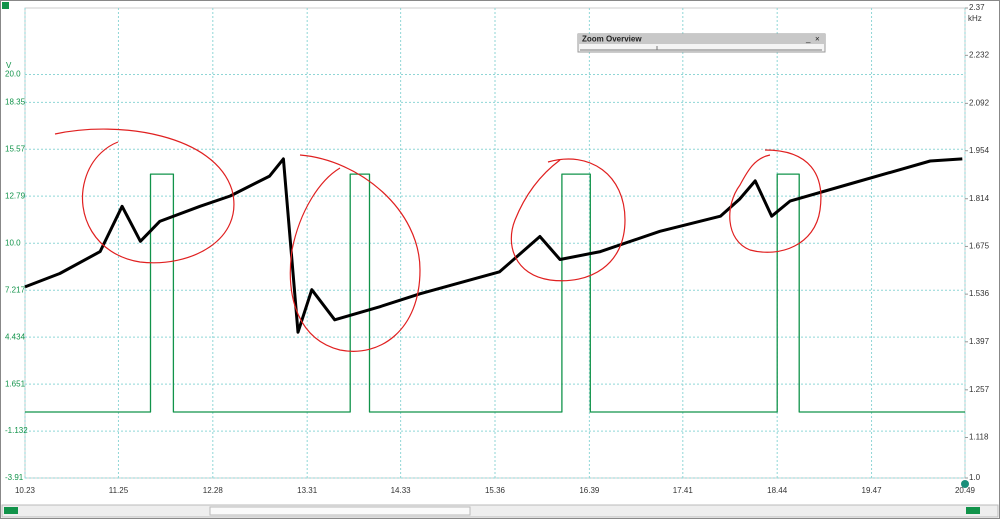 Image resolution: width=1000 pixels, height=519 pixels. Describe the element at coordinates (15, 195) in the screenshot. I see `y-tick-label: 12.79` at that location.